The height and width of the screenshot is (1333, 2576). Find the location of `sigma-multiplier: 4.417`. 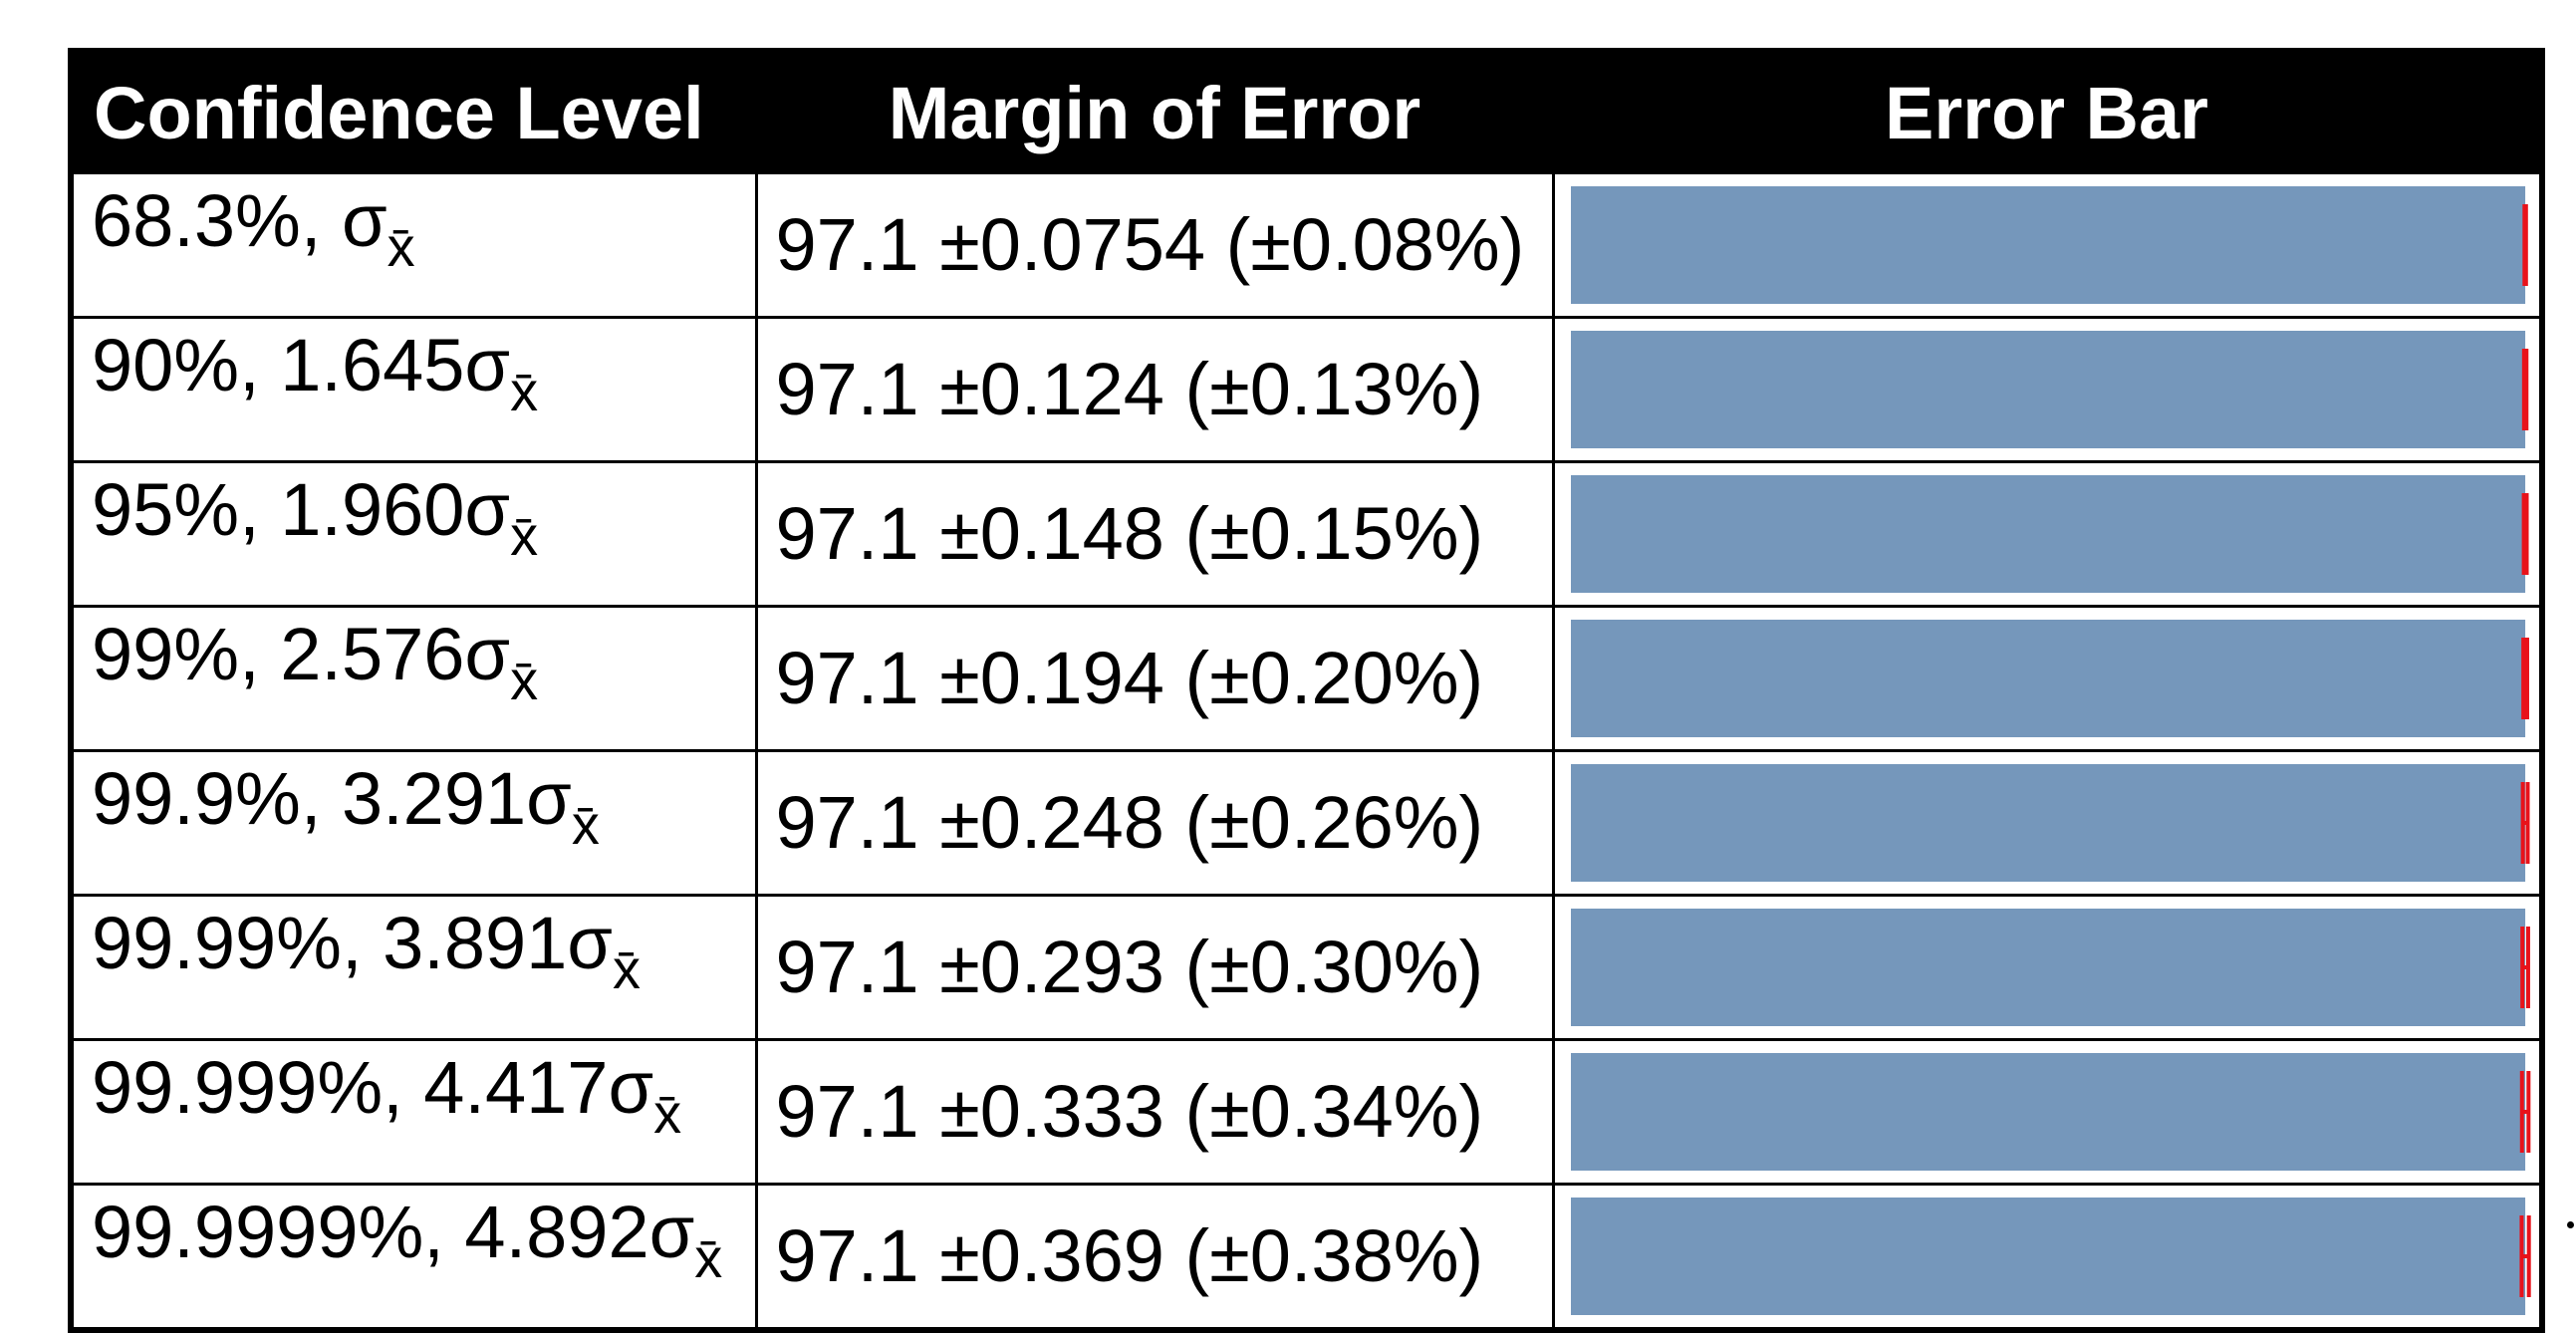

sigma-multiplier: 4.417 is located at coordinates (516, 1087).